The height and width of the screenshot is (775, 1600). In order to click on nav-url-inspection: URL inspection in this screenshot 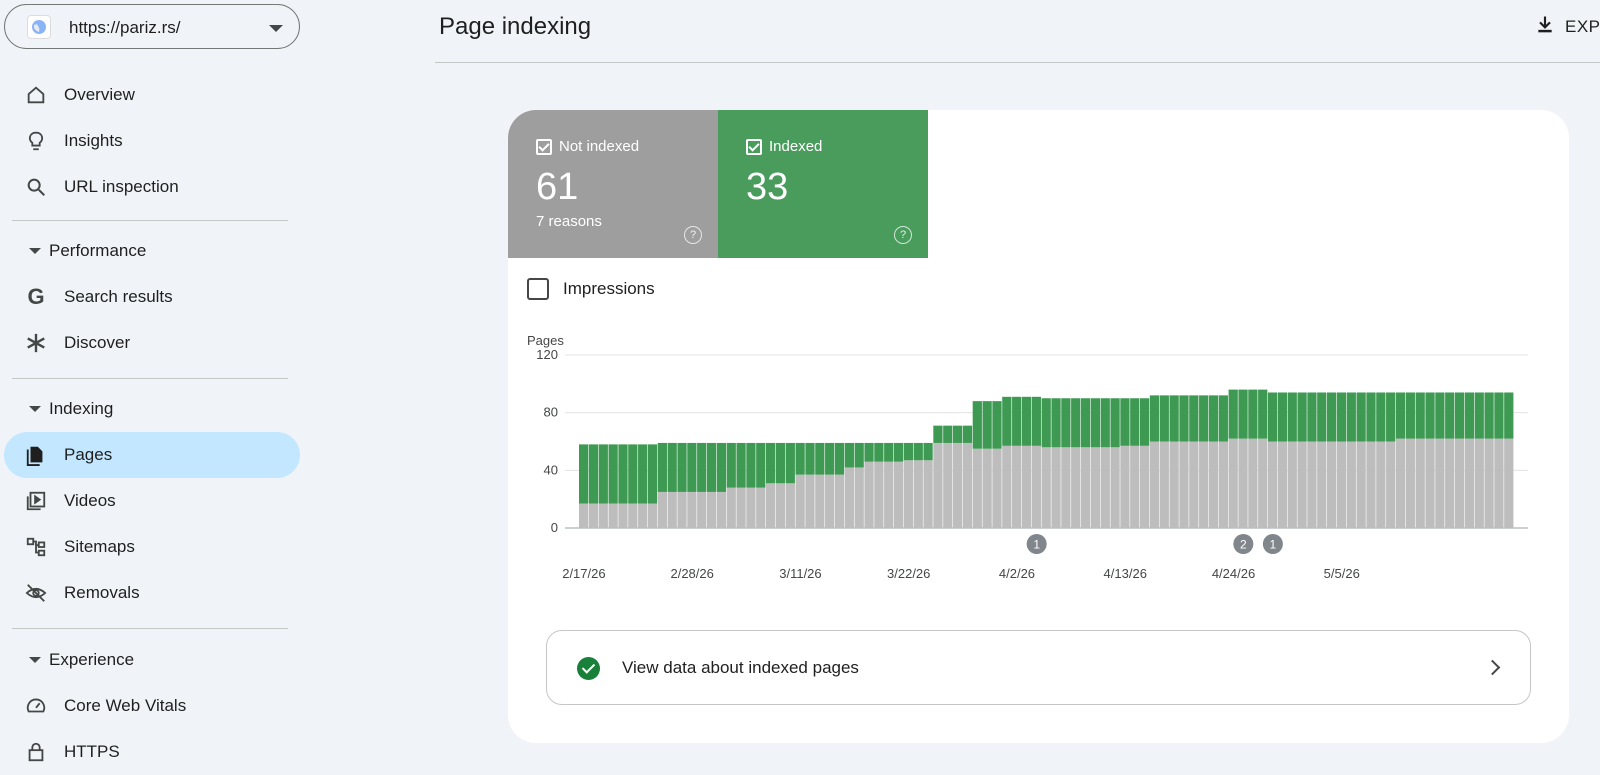, I will do `click(152, 187)`.